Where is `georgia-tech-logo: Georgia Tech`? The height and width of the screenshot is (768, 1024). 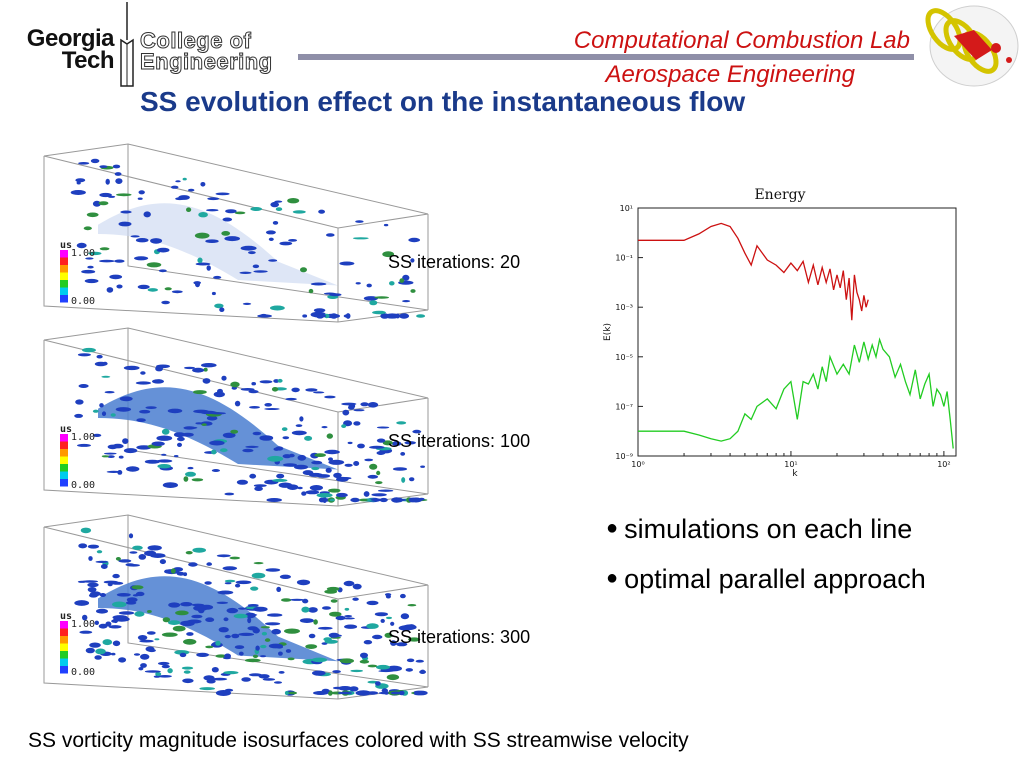 georgia-tech-logo: Georgia Tech is located at coordinates (58, 49).